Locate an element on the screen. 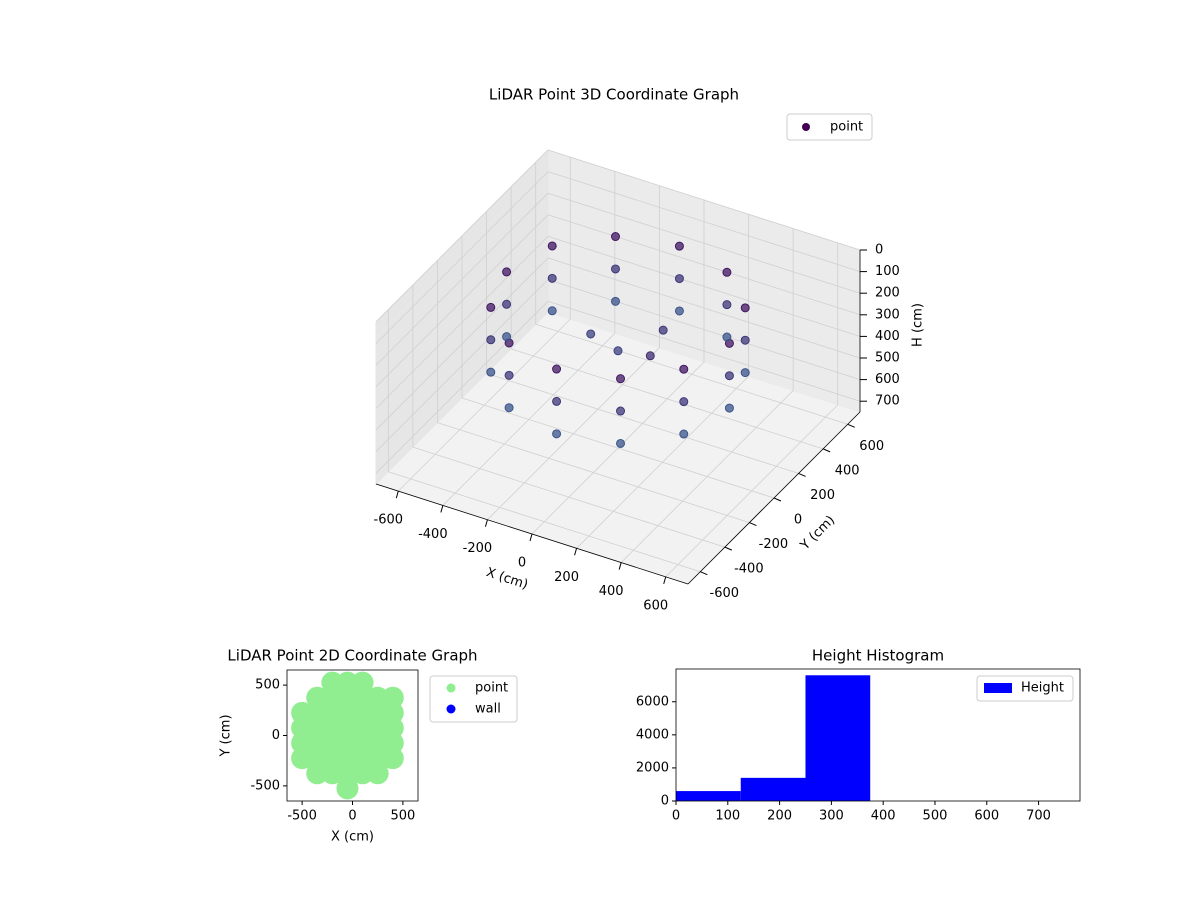  x-tick-label: 600 is located at coordinates (986, 816).